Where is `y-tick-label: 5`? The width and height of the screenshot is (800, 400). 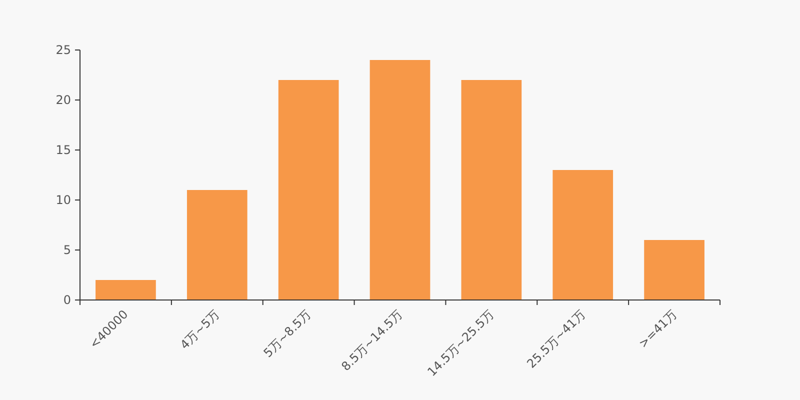
y-tick-label: 5 is located at coordinates (67, 250).